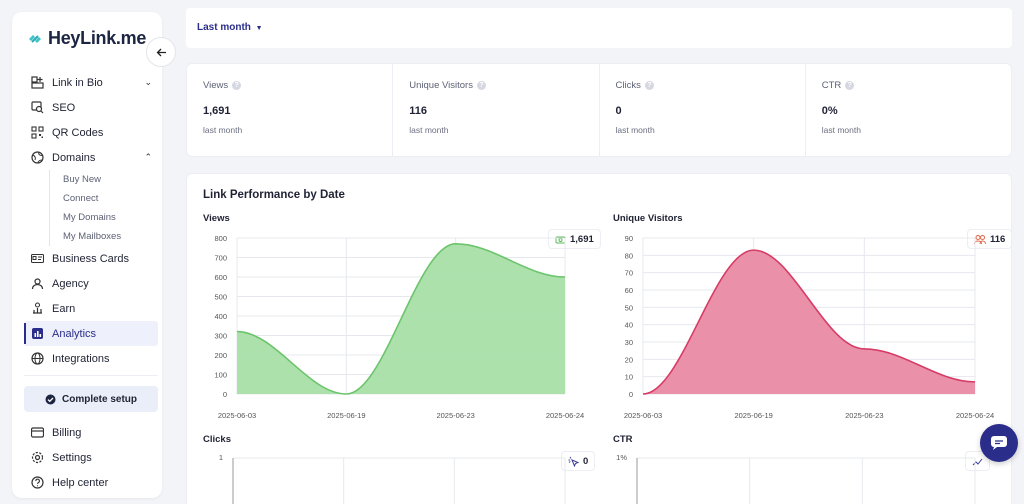  I want to click on period-dropdown: Last month ▼, so click(230, 27).